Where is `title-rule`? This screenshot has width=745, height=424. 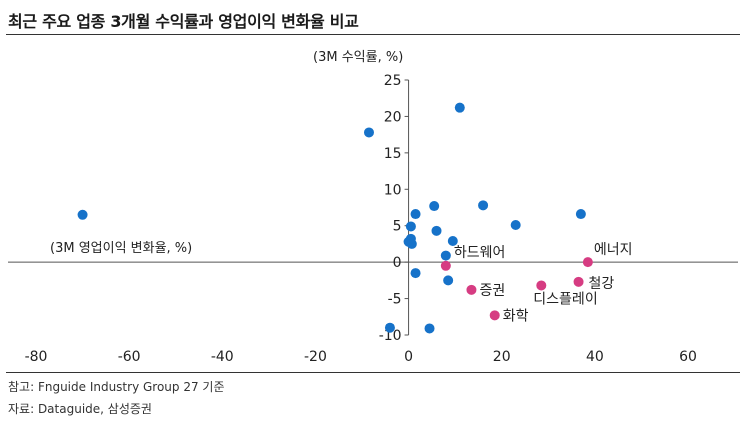
title-rule is located at coordinates (373, 34).